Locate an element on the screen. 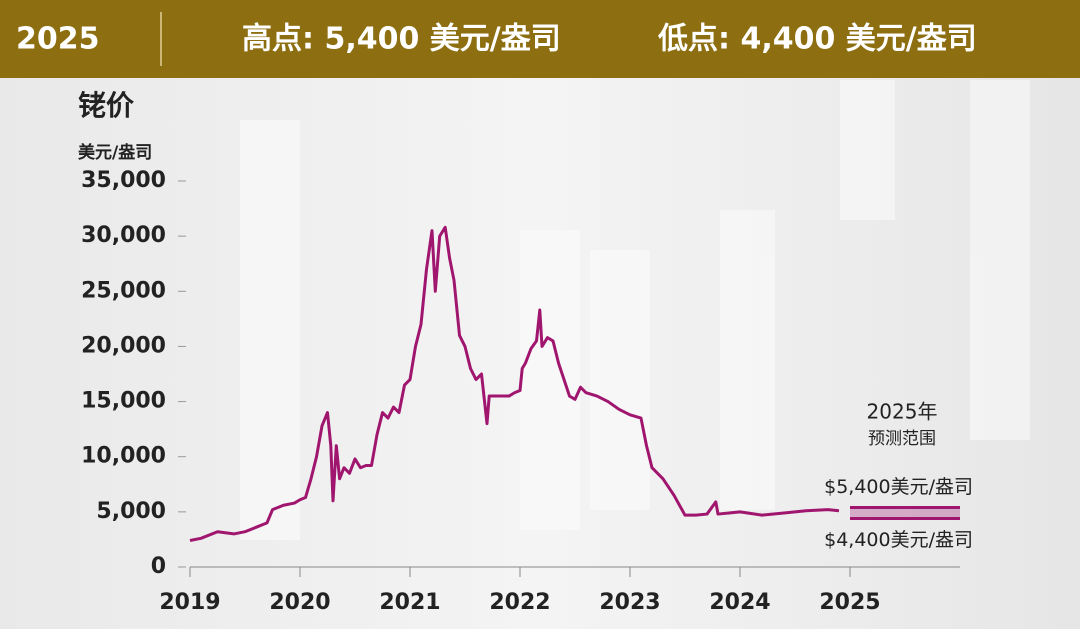  x-tick-label: 2021 is located at coordinates (409, 602).